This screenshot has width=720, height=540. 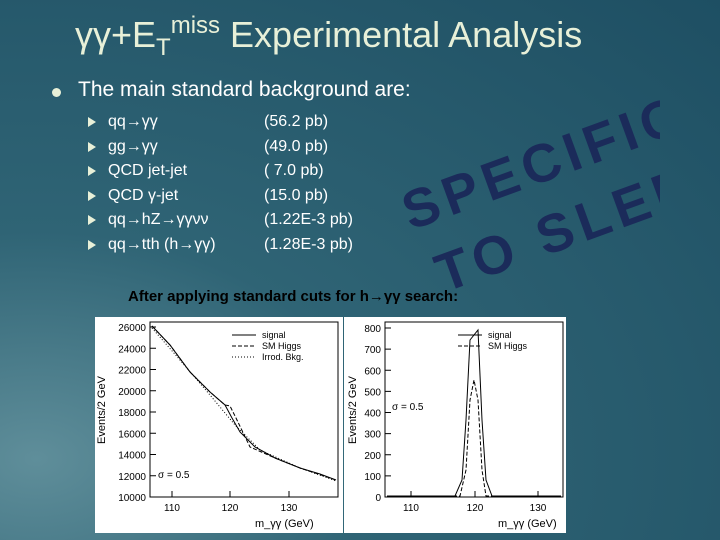 I want to click on y-tick-label: 20000, so click(x=132, y=392).